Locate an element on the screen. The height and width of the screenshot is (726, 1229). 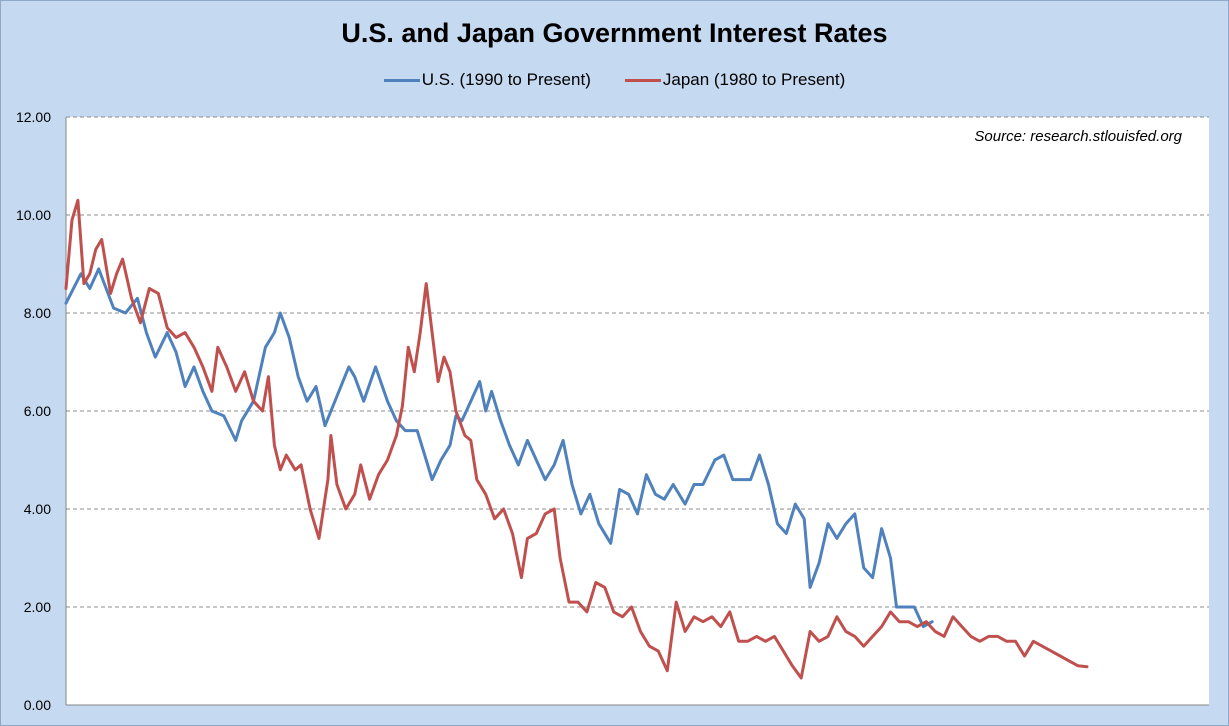
legend-swatch-us is located at coordinates (401, 80).